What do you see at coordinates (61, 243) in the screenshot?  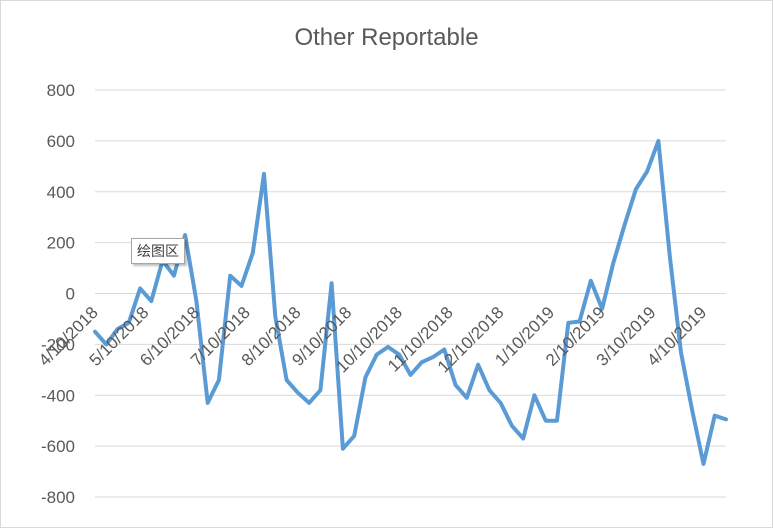 I see `y-tick-label: 200` at bounding box center [61, 243].